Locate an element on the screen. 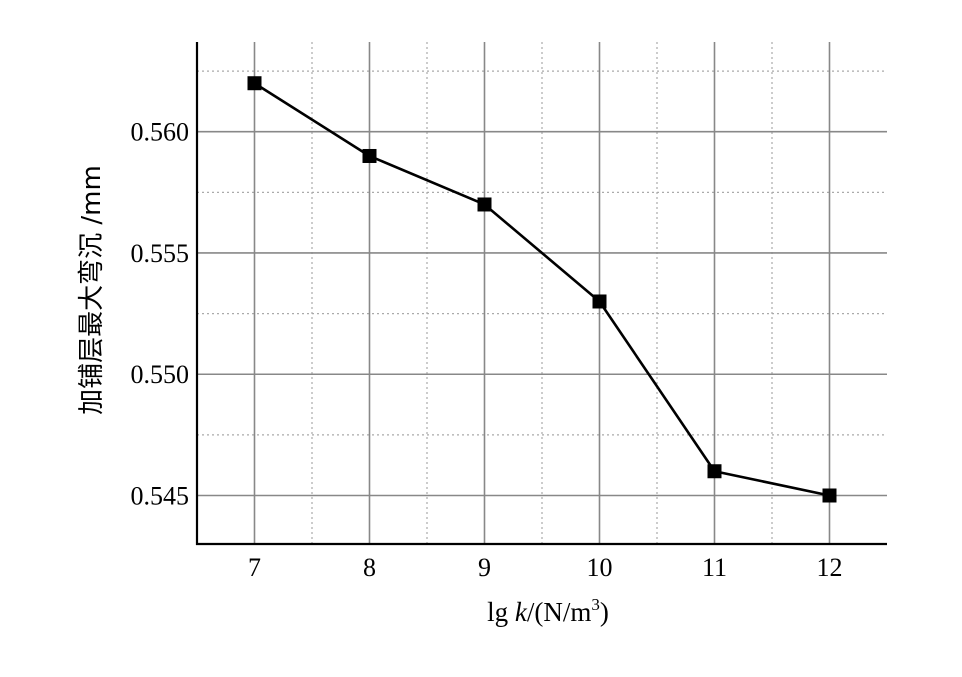 Image resolution: width=962 pixels, height=677 pixels. y-tick-labels: 0.545 0.550 0.555 0.560 is located at coordinates (160, 314).